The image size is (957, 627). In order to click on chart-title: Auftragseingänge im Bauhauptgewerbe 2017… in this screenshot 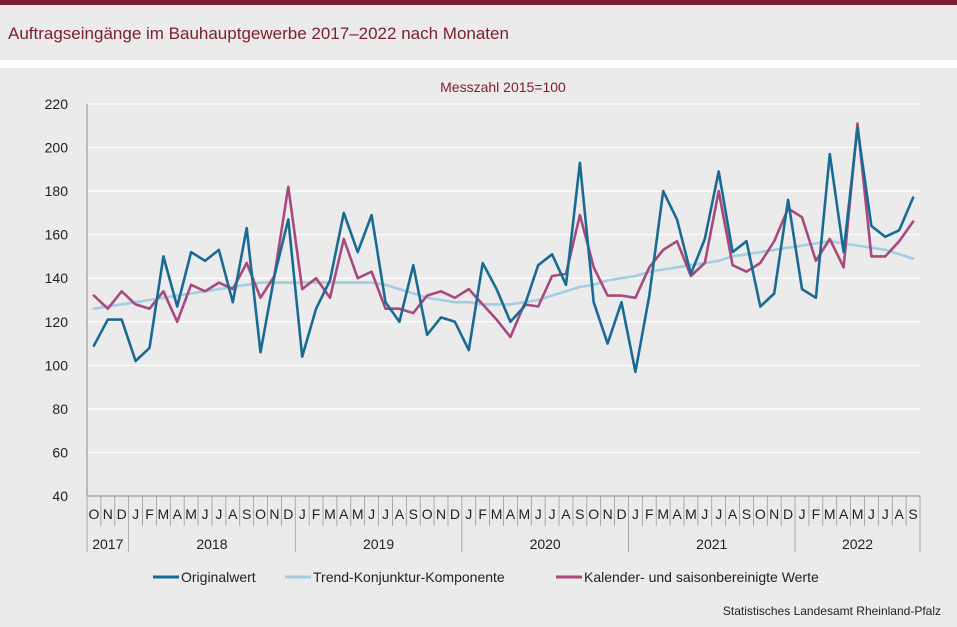, I will do `click(258, 33)`.